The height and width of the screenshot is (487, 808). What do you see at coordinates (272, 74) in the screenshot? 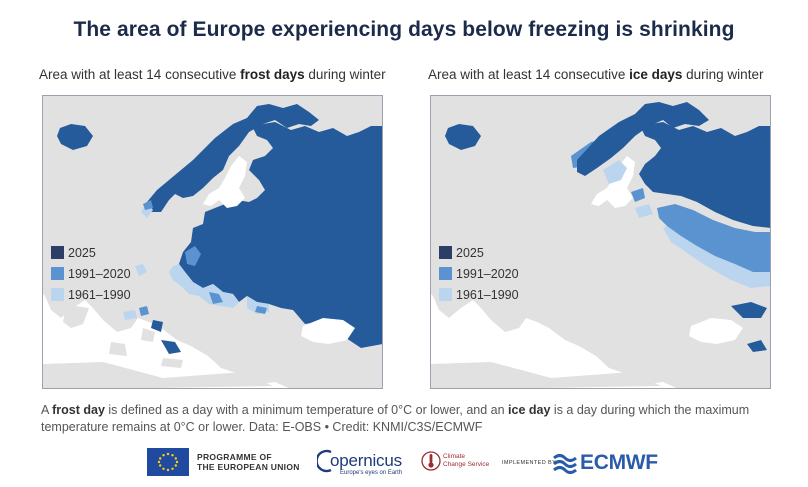
I see `left-subtitle-bold: frost days` at bounding box center [272, 74].